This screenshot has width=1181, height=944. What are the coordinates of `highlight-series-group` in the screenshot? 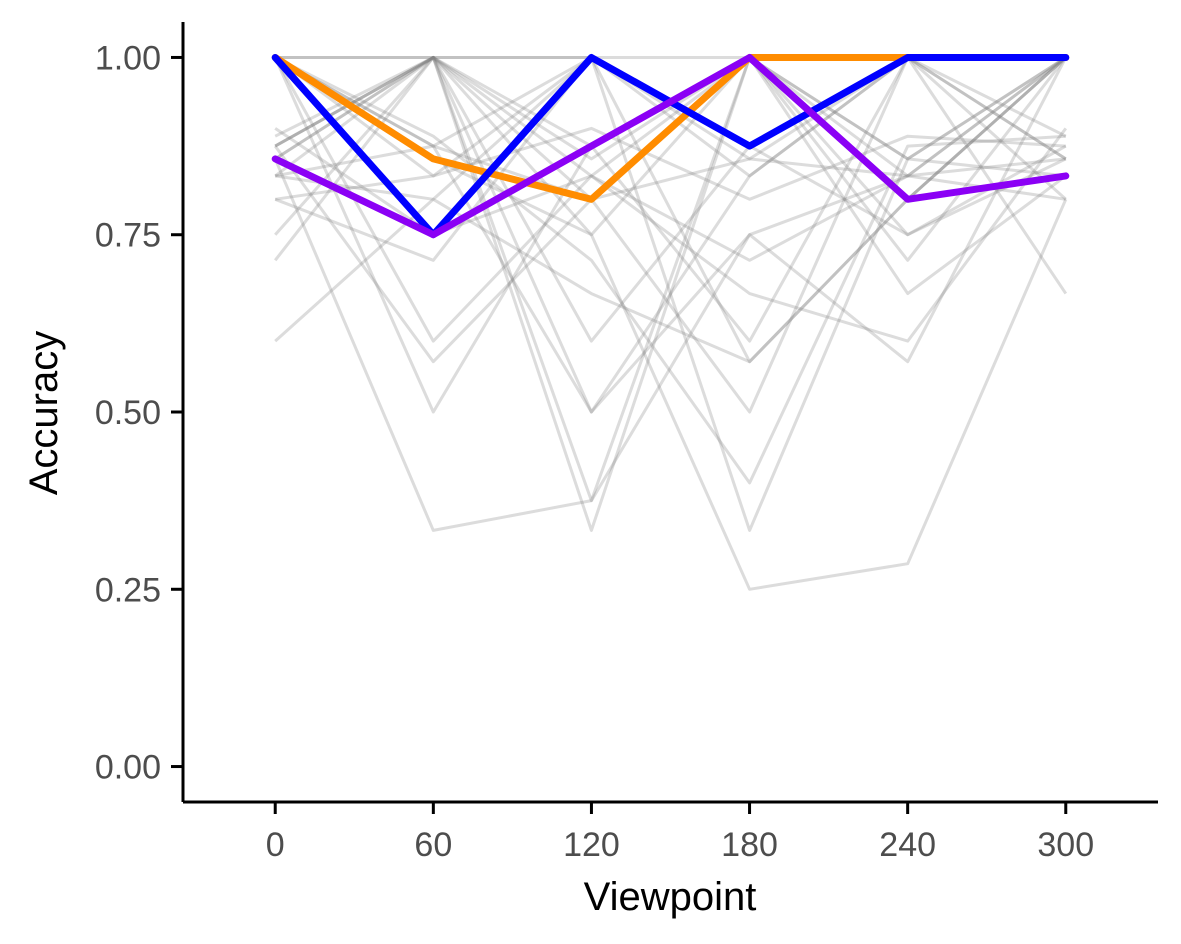 It's located at (670, 146).